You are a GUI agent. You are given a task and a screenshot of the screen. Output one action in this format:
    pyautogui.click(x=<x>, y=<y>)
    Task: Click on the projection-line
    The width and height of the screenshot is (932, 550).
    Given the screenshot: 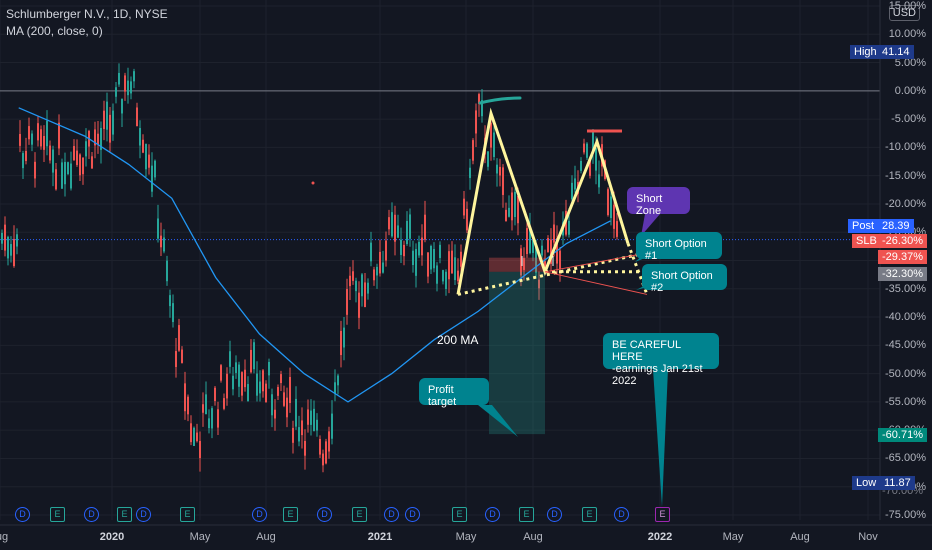 What is the action you would take?
    pyautogui.click(x=637, y=269)
    